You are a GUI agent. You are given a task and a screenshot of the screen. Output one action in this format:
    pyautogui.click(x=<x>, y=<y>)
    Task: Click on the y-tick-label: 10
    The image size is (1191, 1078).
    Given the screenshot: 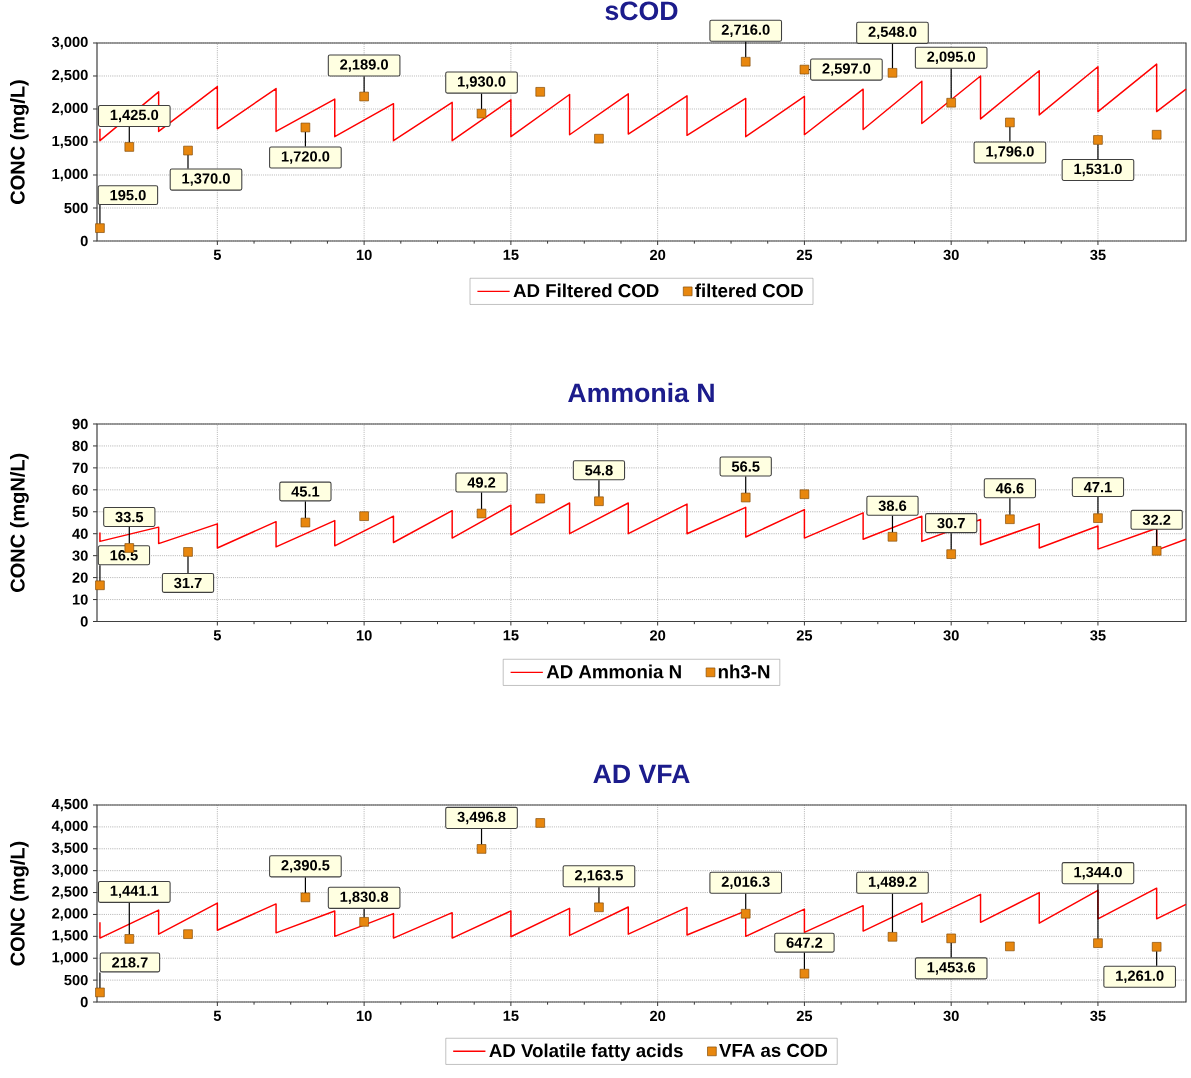 What is the action you would take?
    pyautogui.click(x=80, y=599)
    